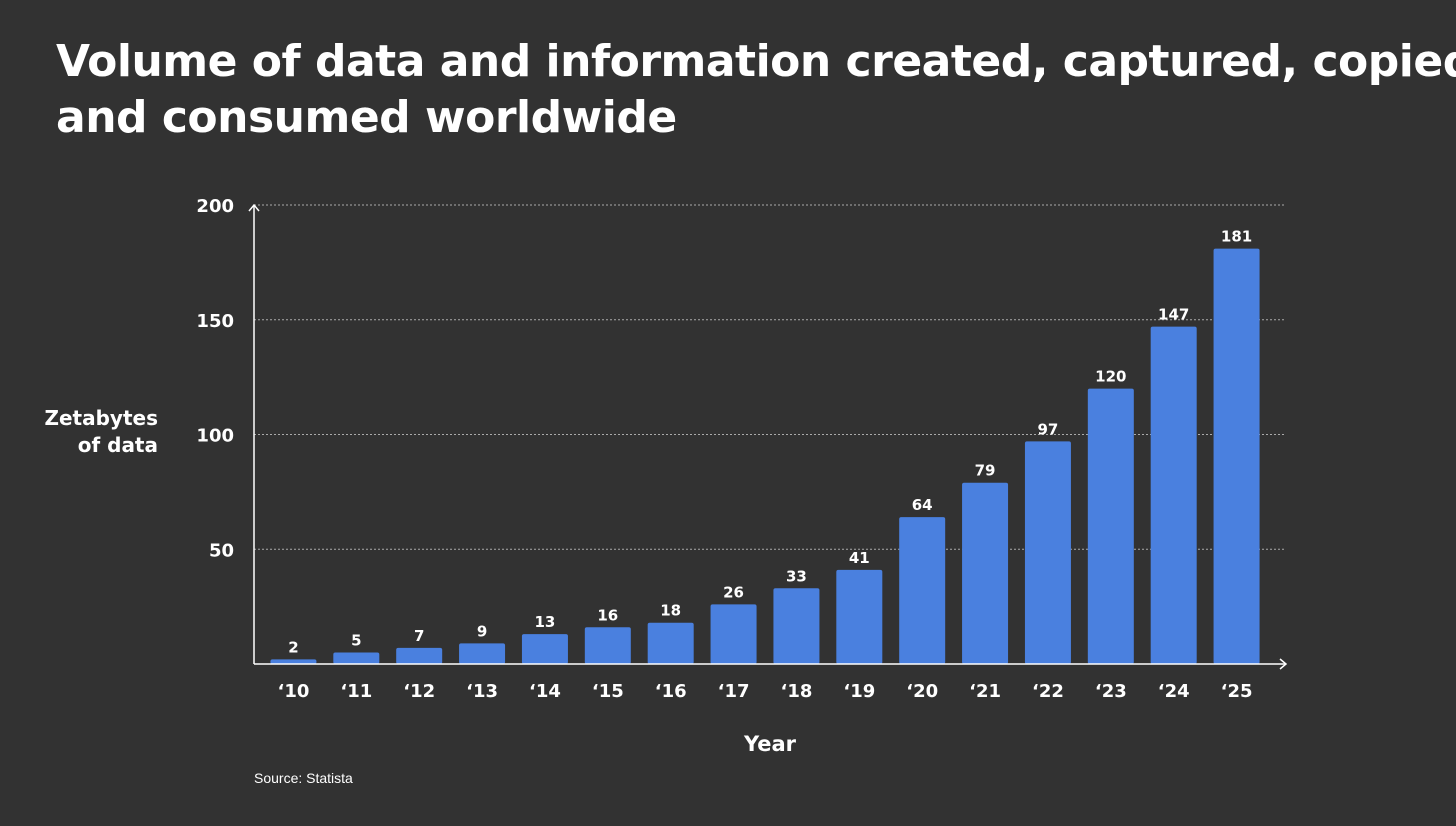 The image size is (1456, 826). What do you see at coordinates (1173, 315) in the screenshot?
I see `bar-value-label: 147` at bounding box center [1173, 315].